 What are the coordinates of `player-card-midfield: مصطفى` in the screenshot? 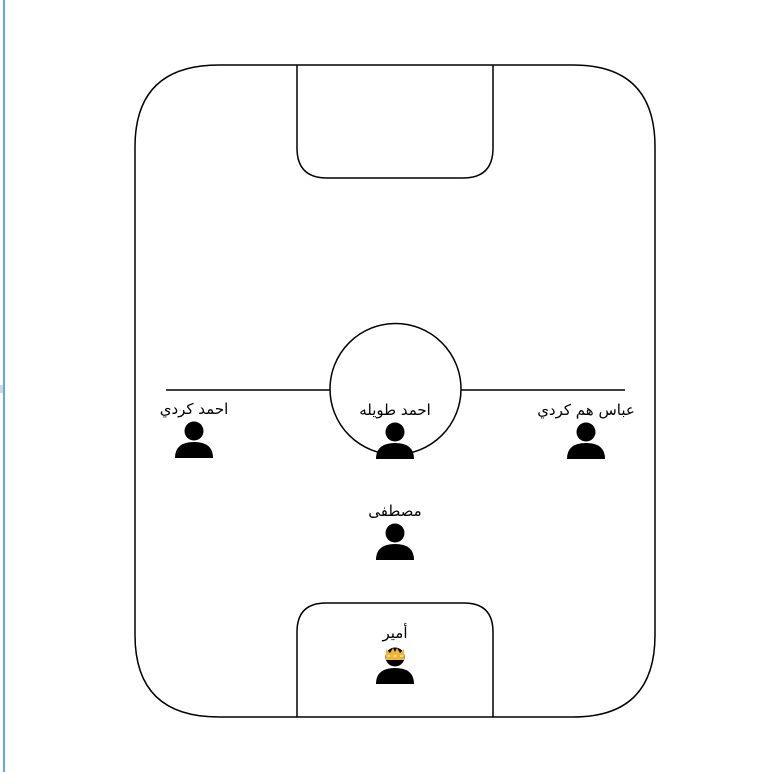 It's located at (395, 531).